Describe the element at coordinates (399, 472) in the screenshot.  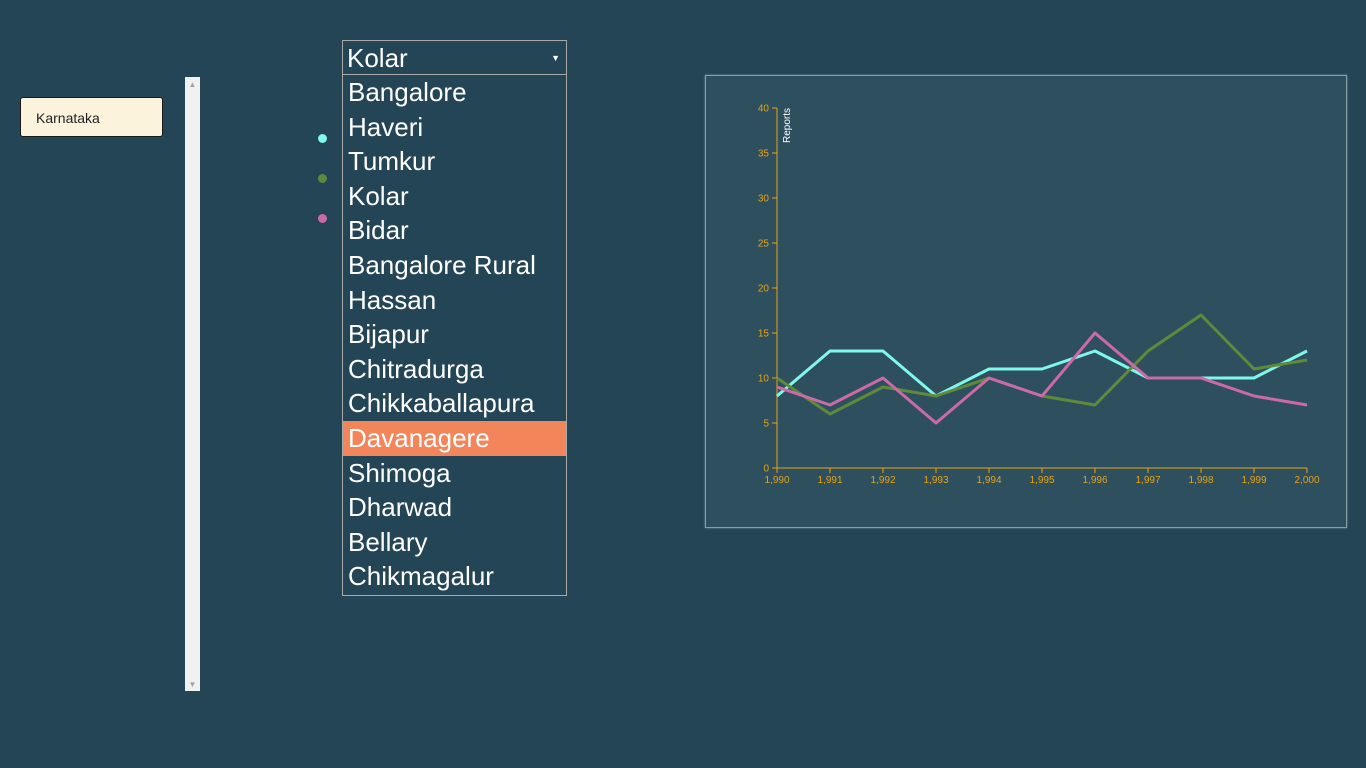
I see `district-option: Shimoga` at that location.